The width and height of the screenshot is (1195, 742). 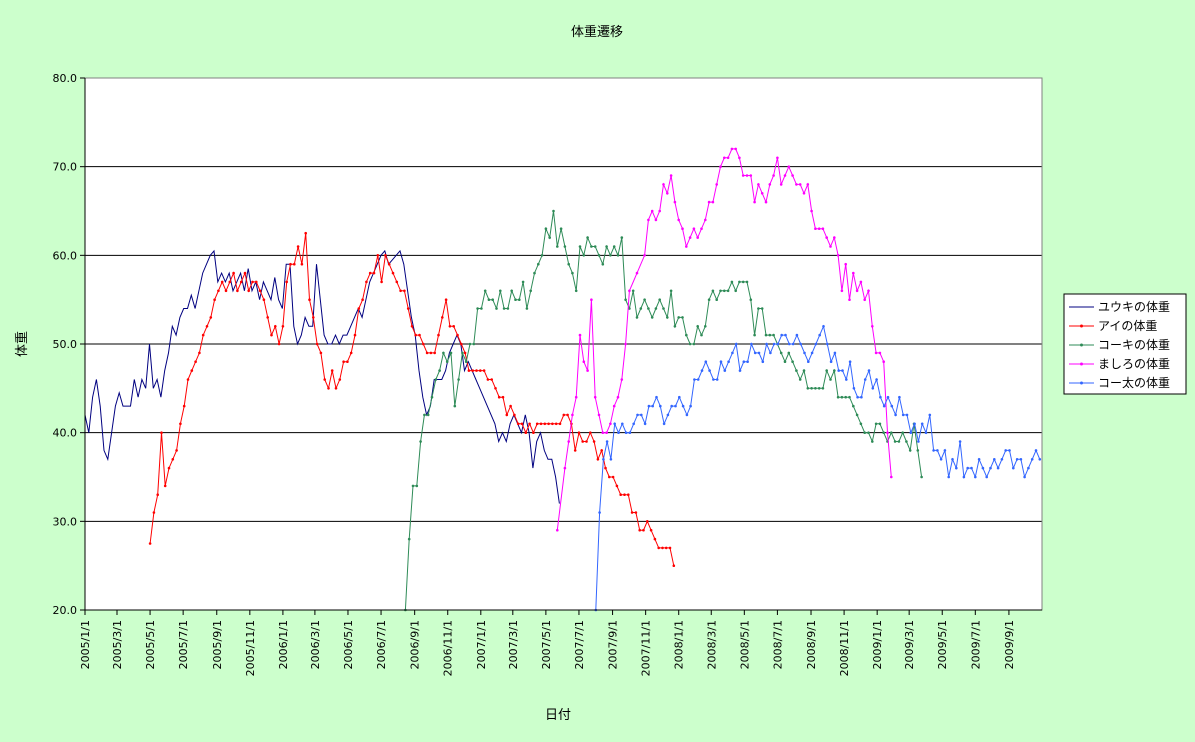 I want to click on x-tick-label: 2006/9/1, so click(x=415, y=644).